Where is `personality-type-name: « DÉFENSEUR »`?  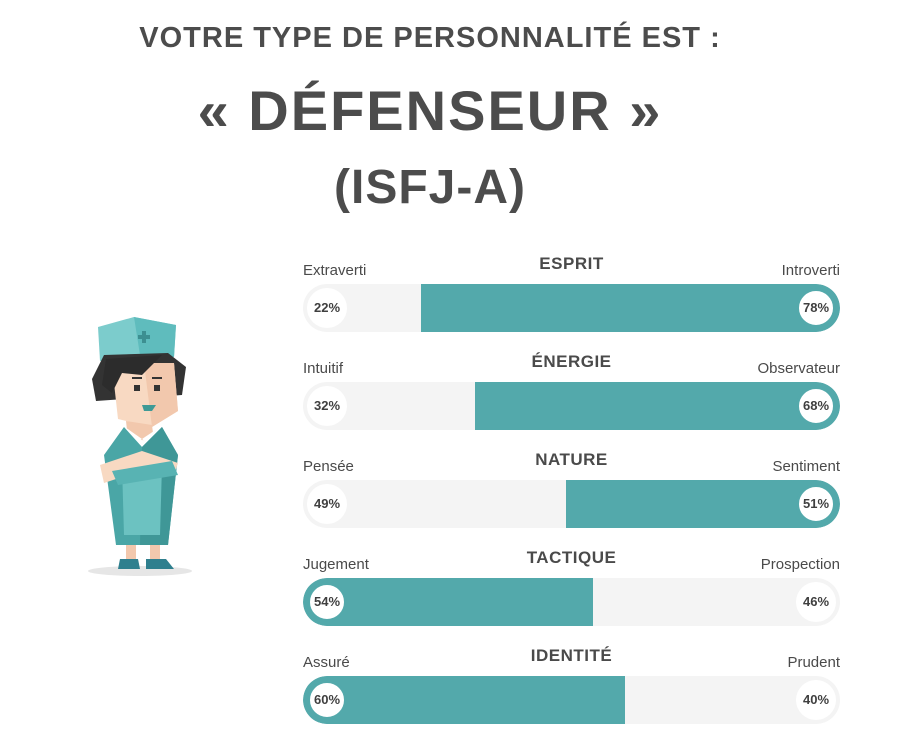
personality-type-name: « DÉFENSEUR » is located at coordinates (430, 110).